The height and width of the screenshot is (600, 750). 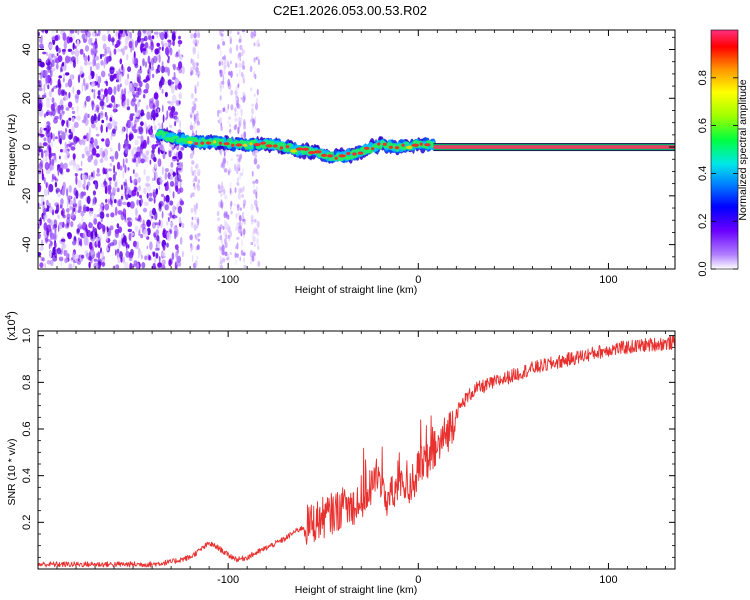 I want to click on snr-y-tick-label: 0.6, so click(x=27, y=428).